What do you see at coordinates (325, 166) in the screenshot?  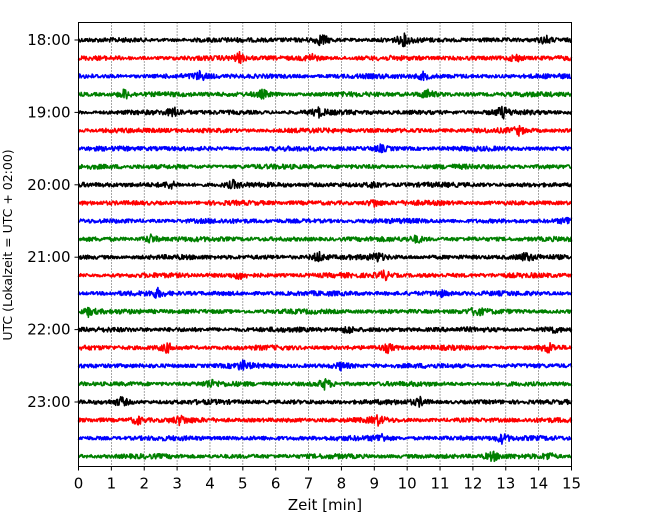 I see `trace-1945` at bounding box center [325, 166].